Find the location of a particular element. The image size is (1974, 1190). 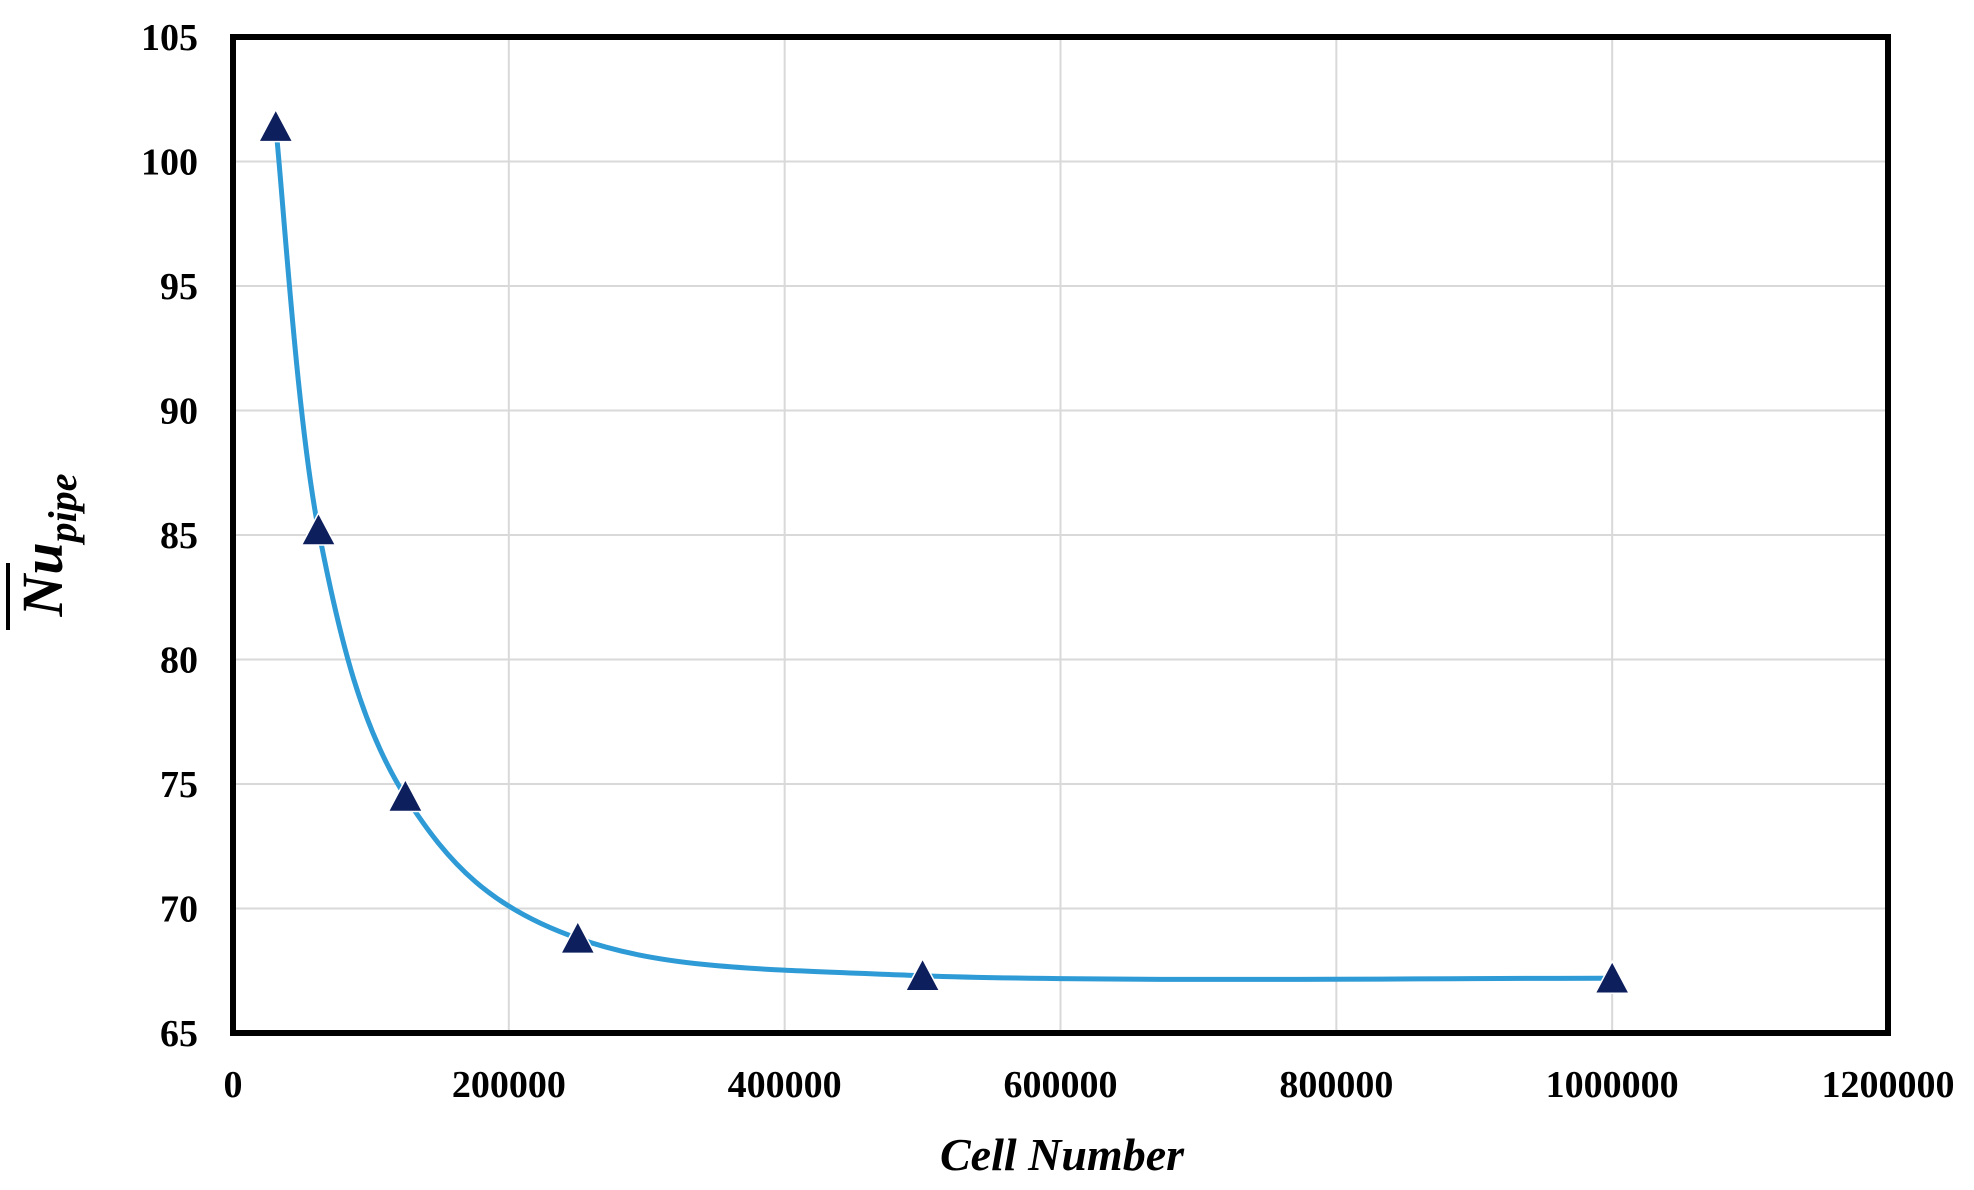

x-axis-ticks: 0 200000 400000 600000 800000 1000000 1200000 is located at coordinates (1089, 1085).